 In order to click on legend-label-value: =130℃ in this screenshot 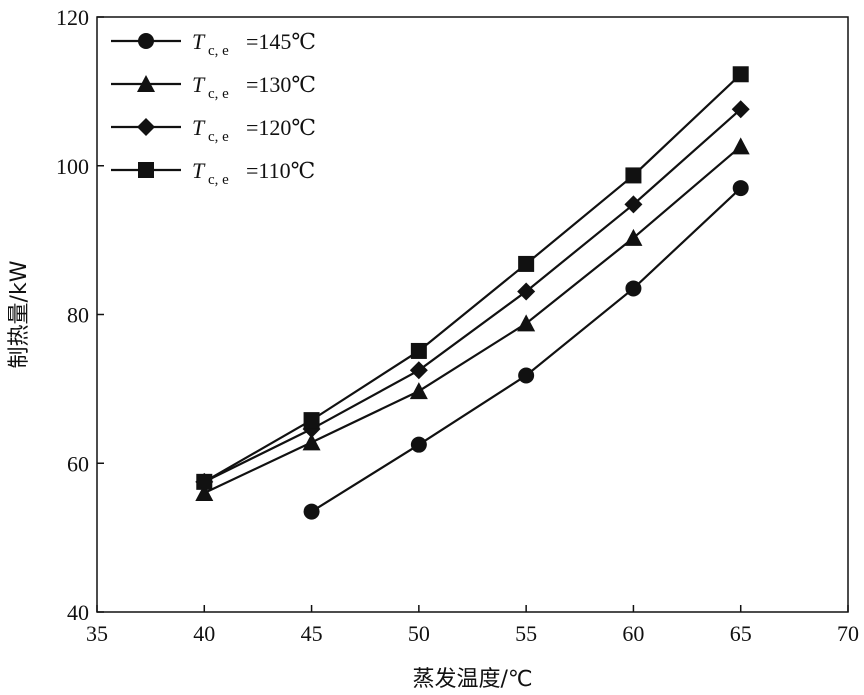, I will do `click(281, 84)`.